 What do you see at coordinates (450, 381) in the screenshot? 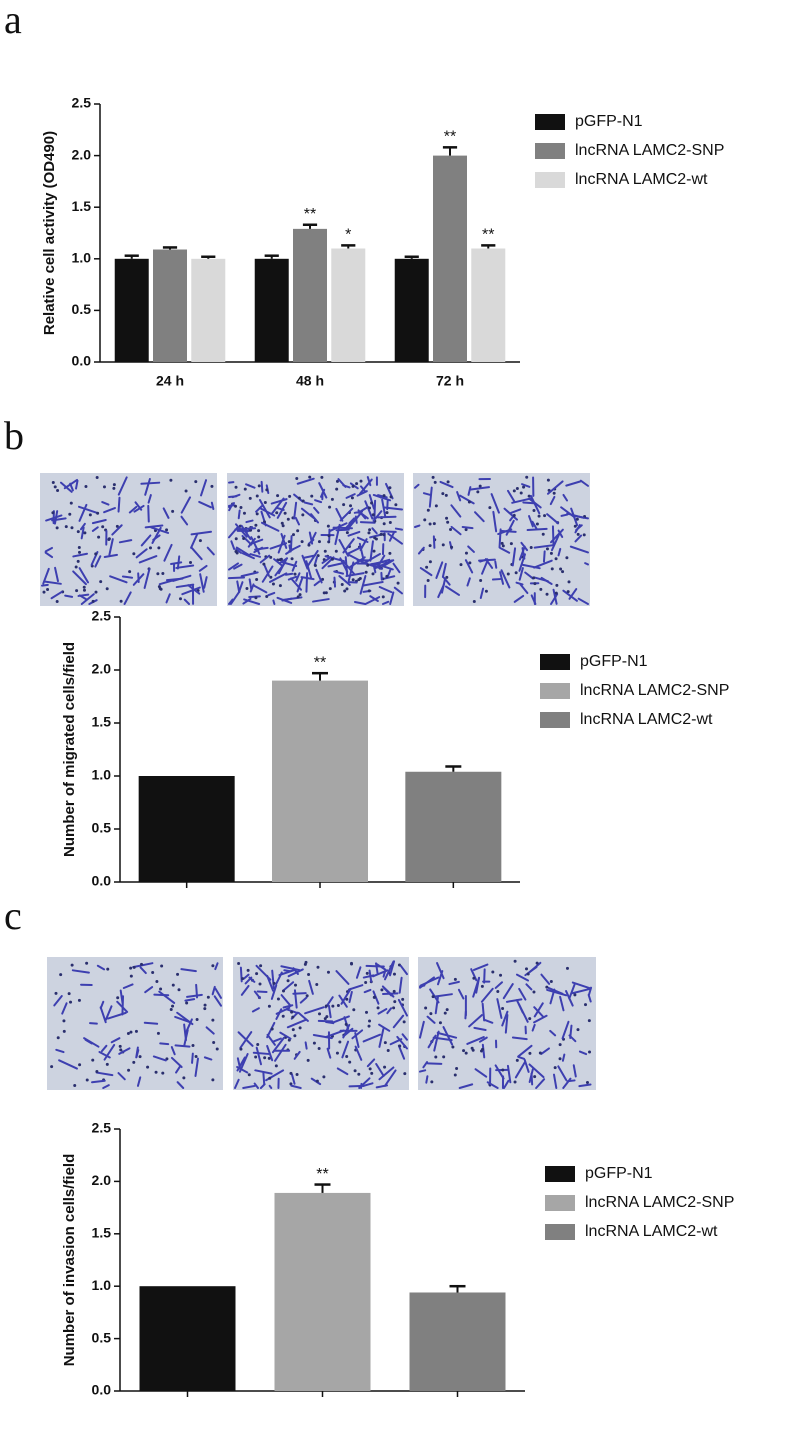
I see `x-tick-label: 72 h` at bounding box center [450, 381].